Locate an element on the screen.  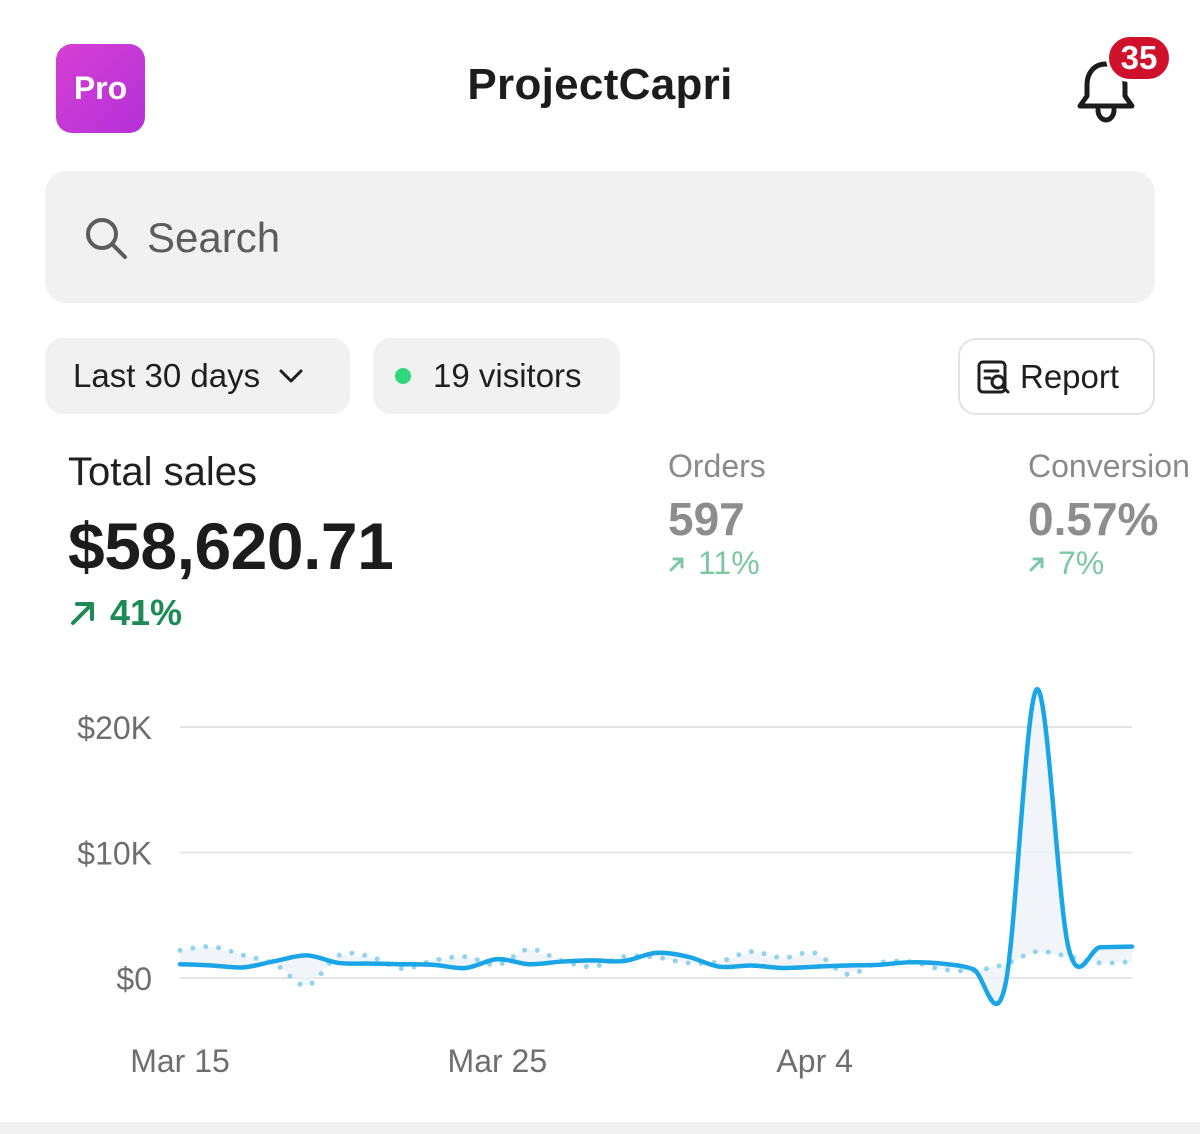
total-sales-label: Total sales is located at coordinates (162, 472).